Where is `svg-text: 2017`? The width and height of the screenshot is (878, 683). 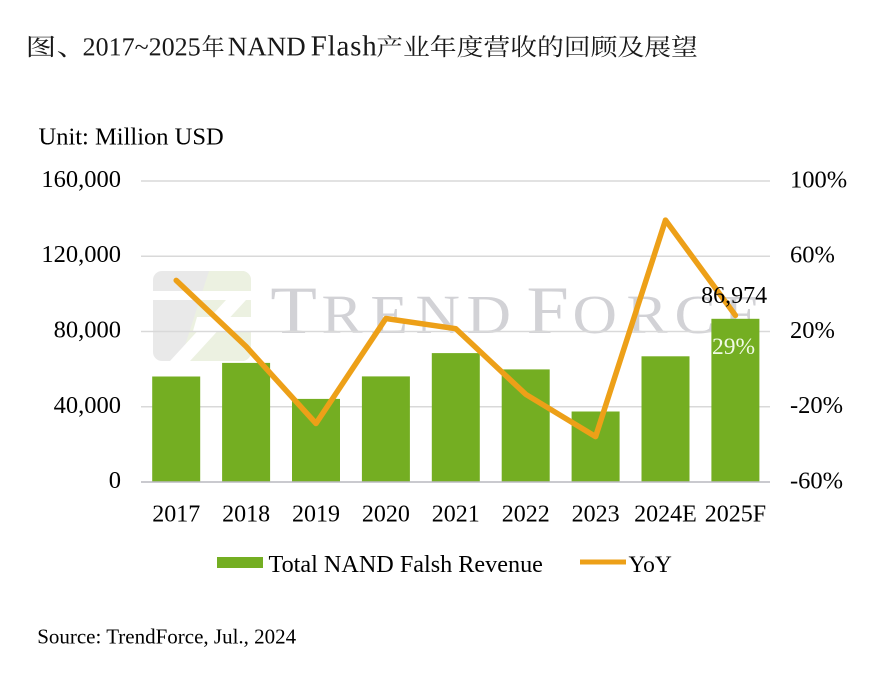
svg-text: 2017 is located at coordinates (176, 514).